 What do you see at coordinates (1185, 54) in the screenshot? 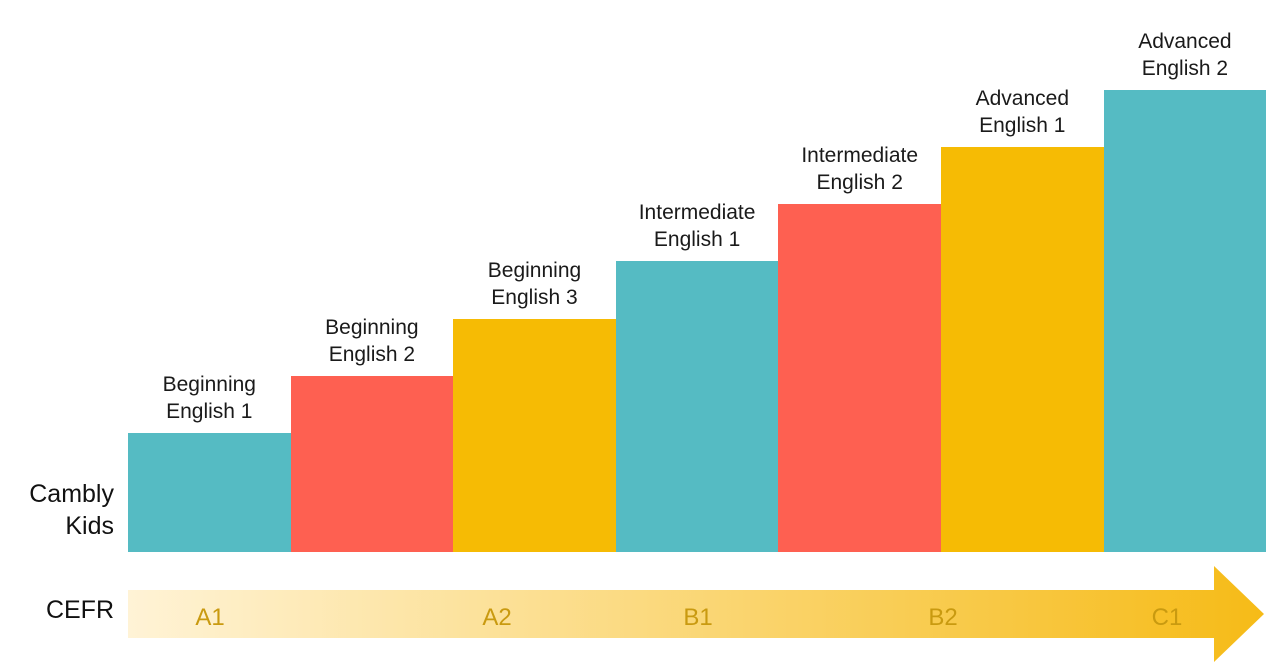
I see `level-step-label-7: Advanced English 2` at bounding box center [1185, 54].